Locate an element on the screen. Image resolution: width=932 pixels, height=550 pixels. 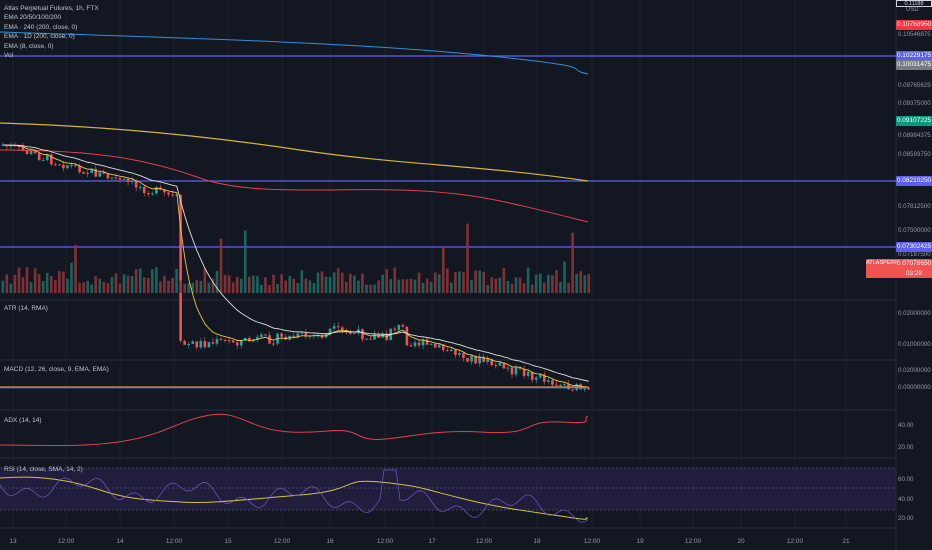
indicator-ema-ribbon: EMA 20/50/100/200 is located at coordinates (33, 18).